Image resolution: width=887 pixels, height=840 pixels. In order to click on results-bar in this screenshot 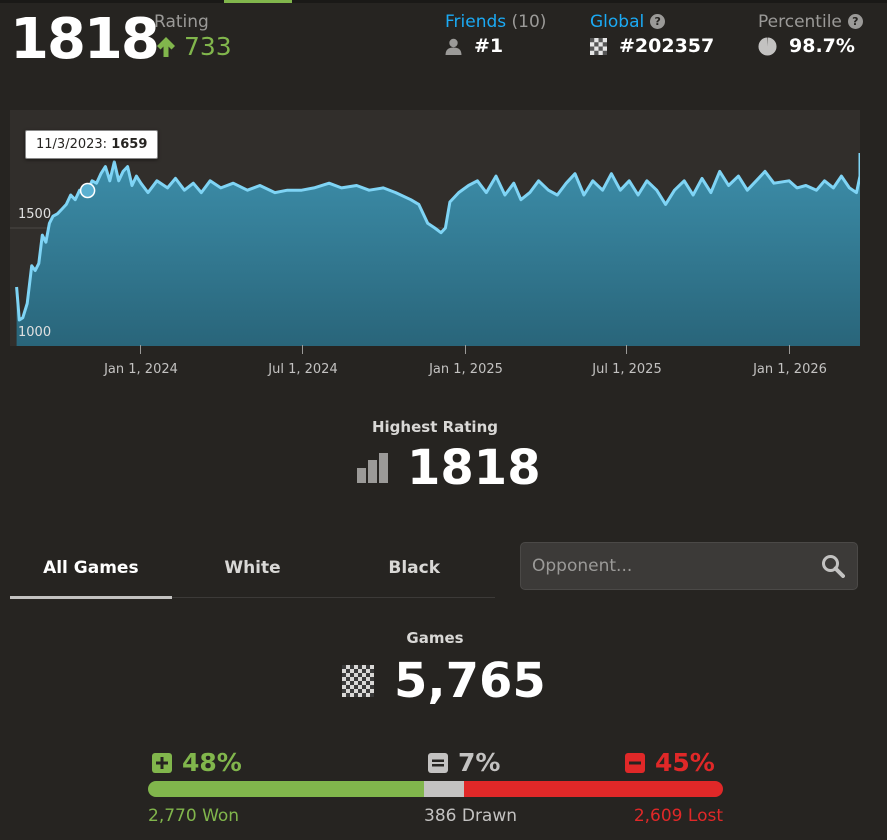, I will do `click(435, 789)`.